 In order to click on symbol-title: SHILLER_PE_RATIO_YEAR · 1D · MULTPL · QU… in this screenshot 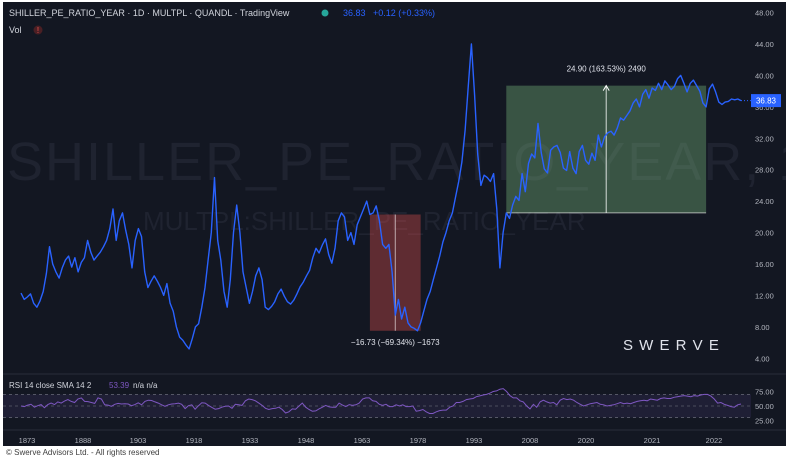, I will do `click(149, 13)`.